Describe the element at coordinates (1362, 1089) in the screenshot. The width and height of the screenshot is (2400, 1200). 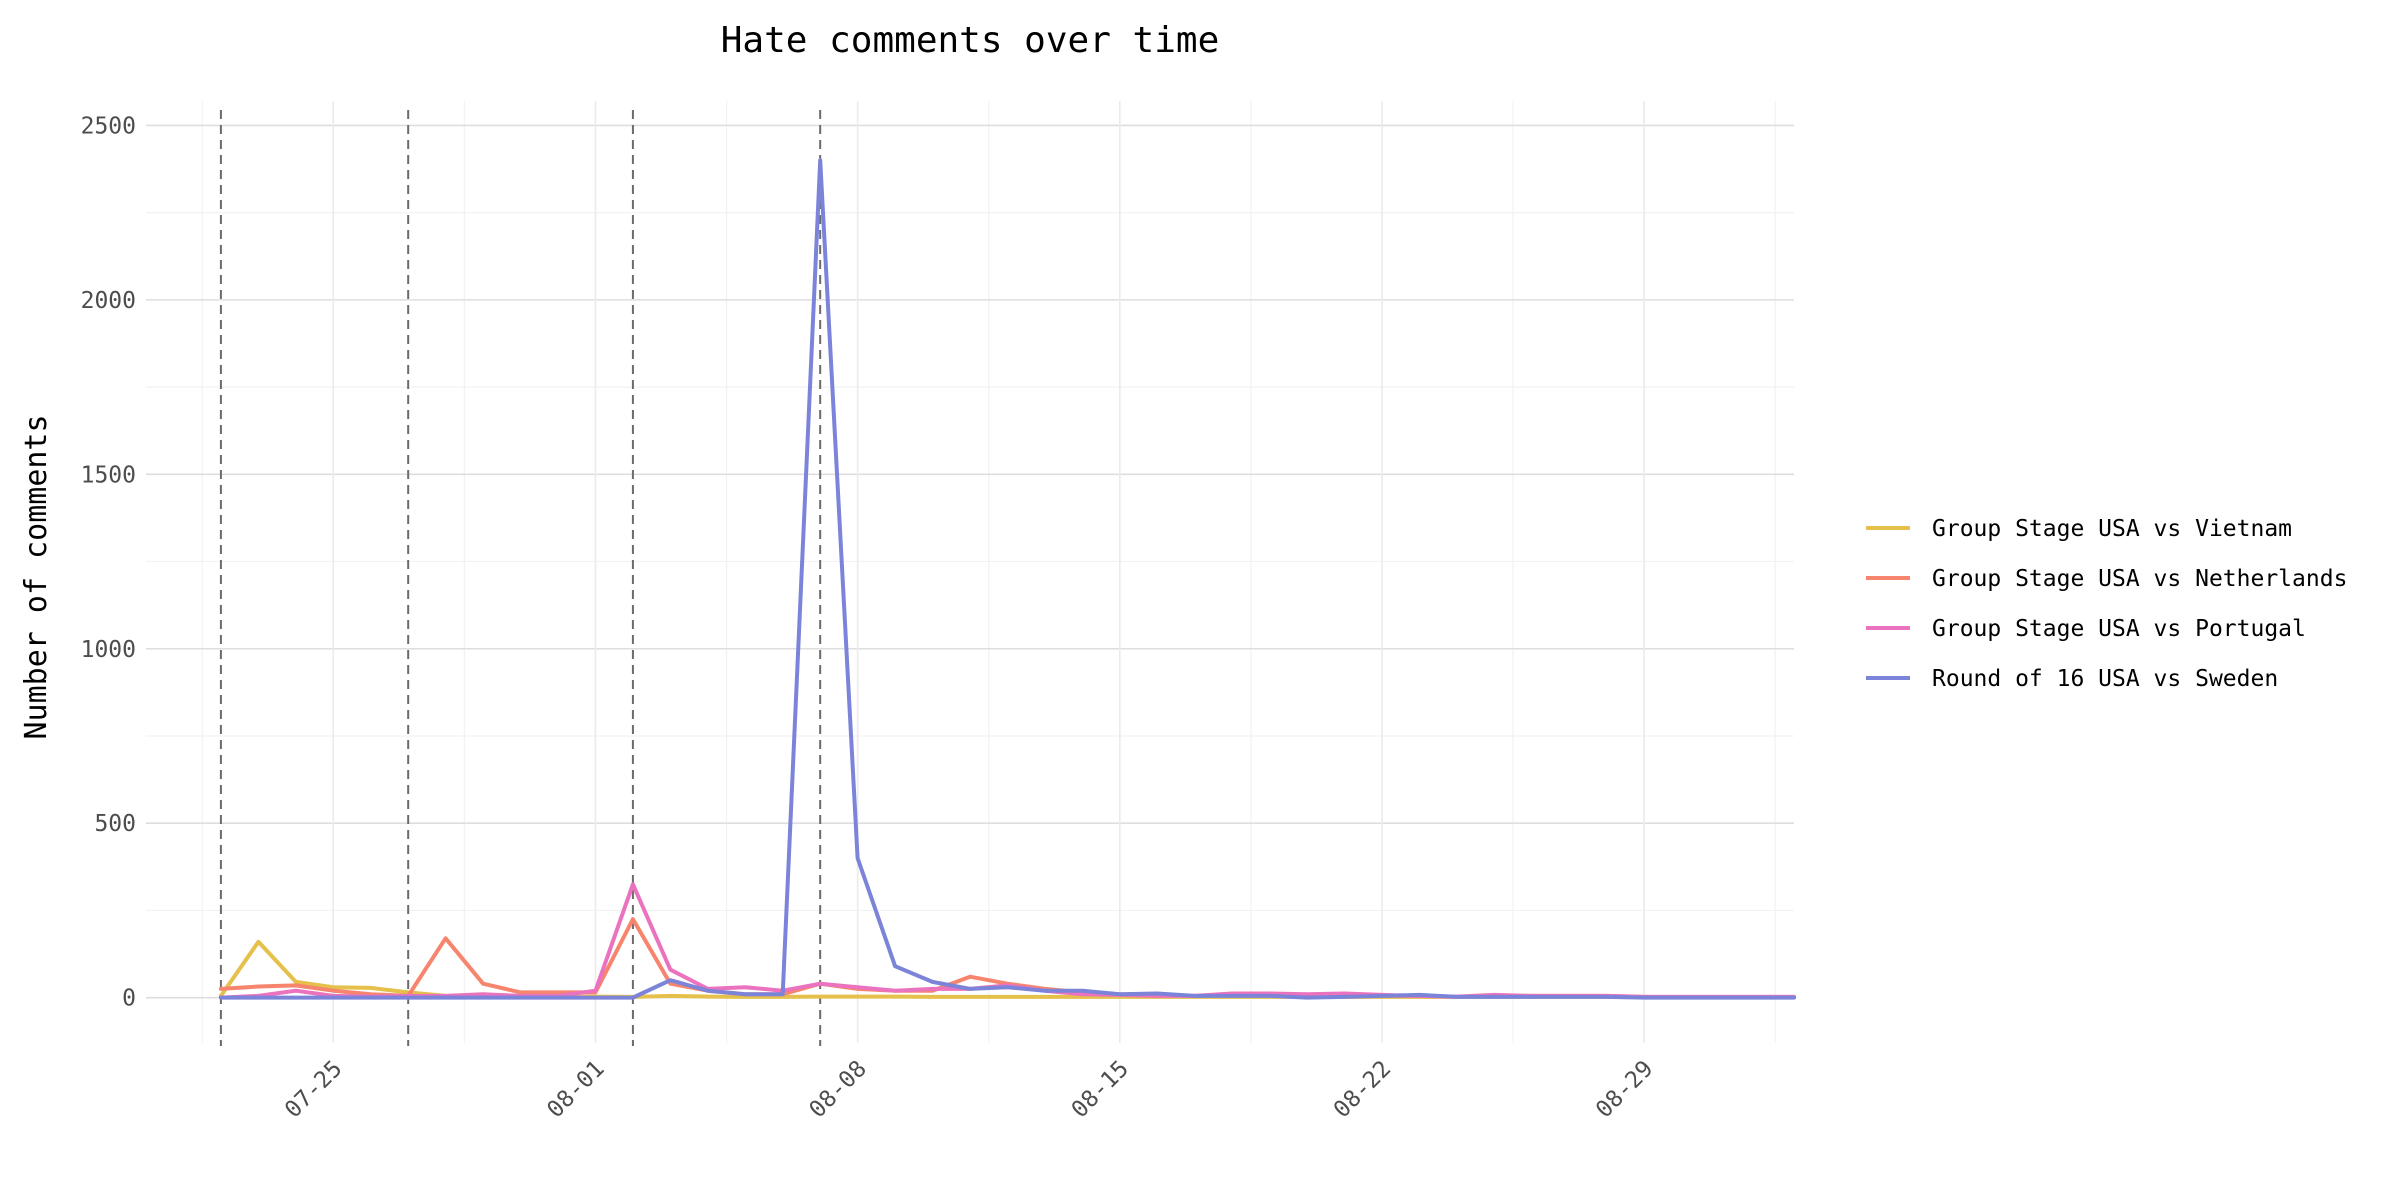
I see `x-tick-label: 08-22` at that location.